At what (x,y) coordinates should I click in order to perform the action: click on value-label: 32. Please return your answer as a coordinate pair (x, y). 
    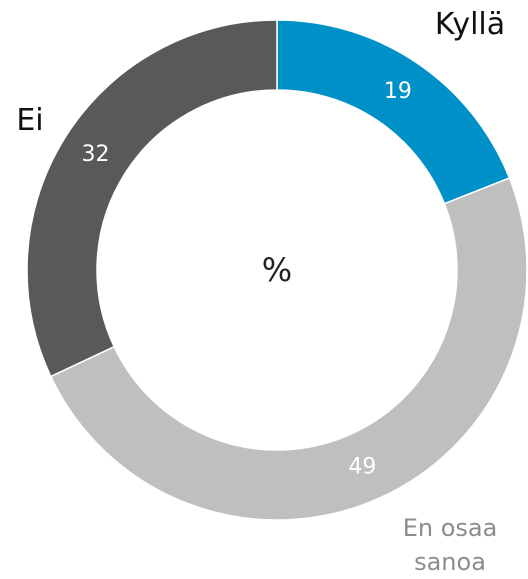
    Looking at the image, I should click on (95, 154).